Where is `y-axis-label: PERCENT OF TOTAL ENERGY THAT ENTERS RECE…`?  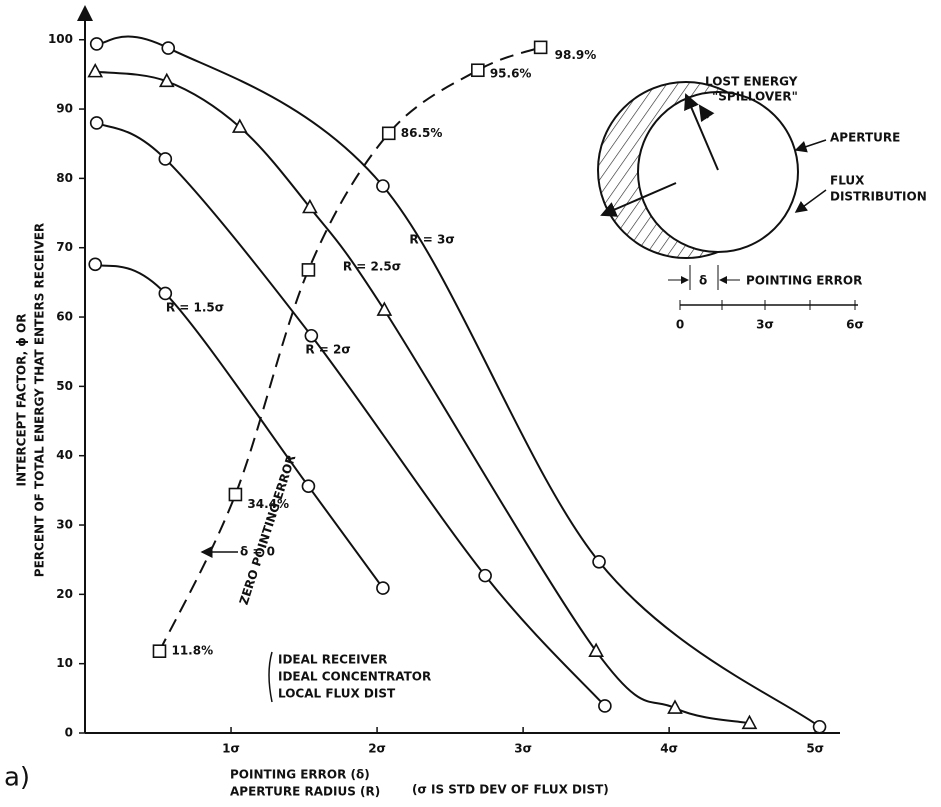 y-axis-label: PERCENT OF TOTAL ENERGY THAT ENTERS RECE… is located at coordinates (40, 400).